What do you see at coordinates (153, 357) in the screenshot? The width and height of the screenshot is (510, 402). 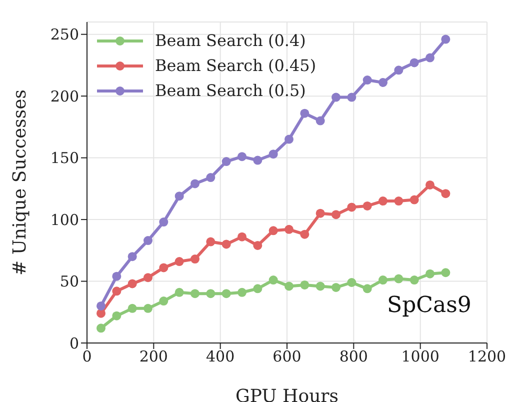 I see `x-tick-label: 200` at bounding box center [153, 357].